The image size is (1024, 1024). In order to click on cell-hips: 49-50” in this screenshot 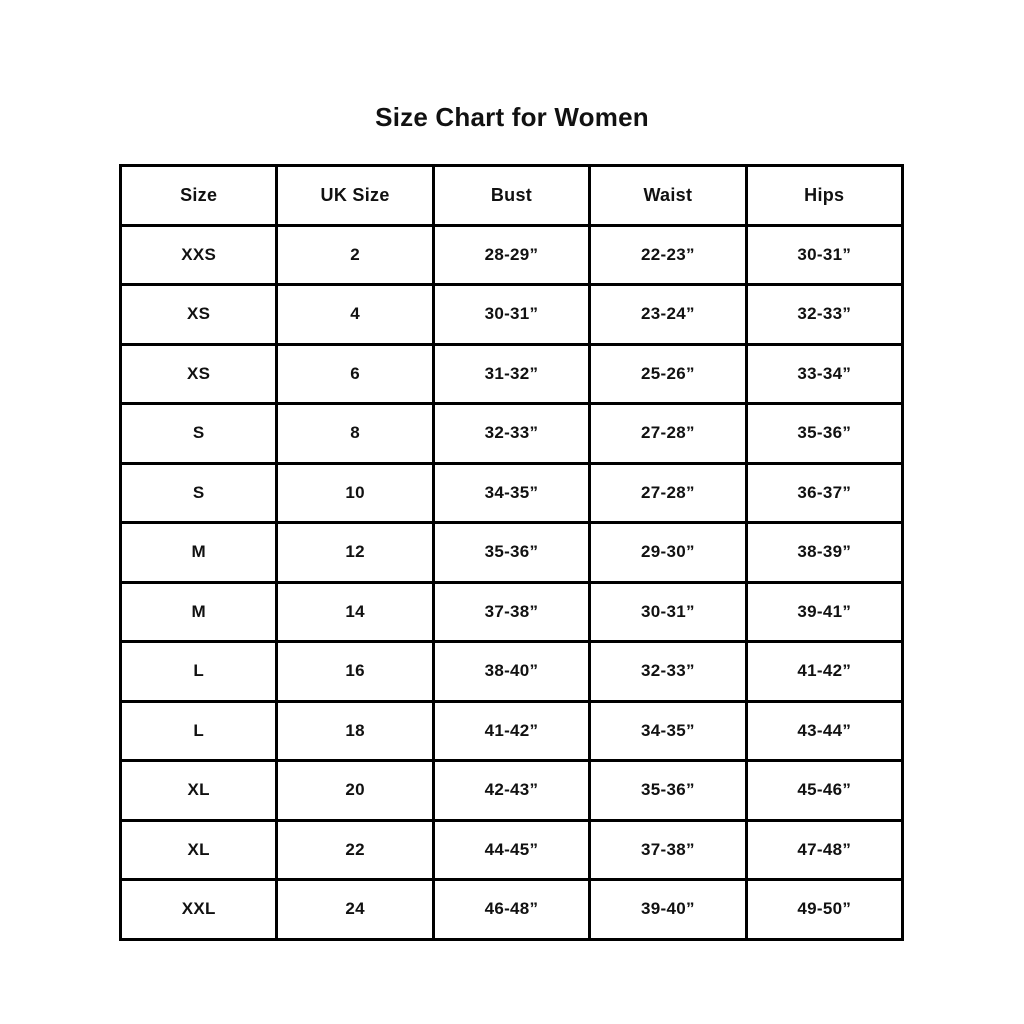, I will do `click(824, 909)`.